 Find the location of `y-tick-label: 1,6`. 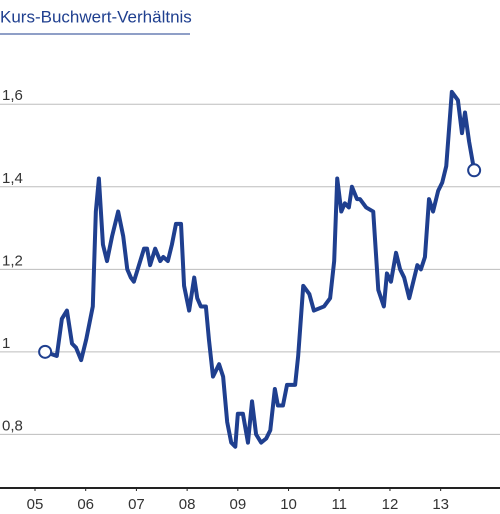

y-tick-label: 1,6 is located at coordinates (12, 95).